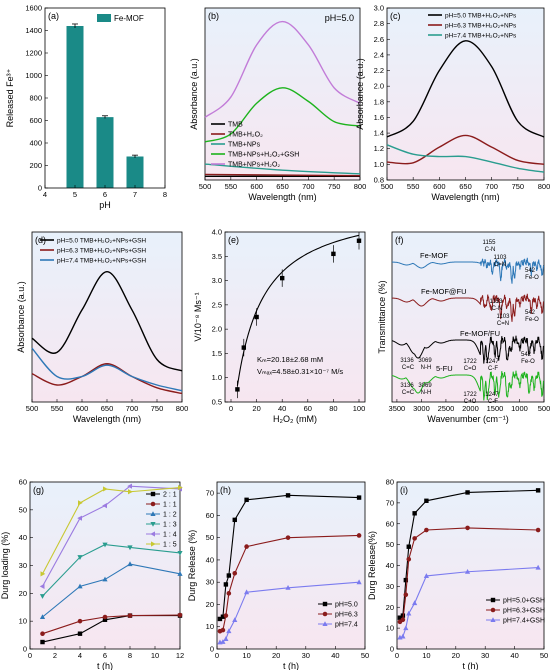 The image size is (550, 670). Describe the element at coordinates (530, 313) in the screenshot. I see `panel-f-peak-label: 542` at that location.